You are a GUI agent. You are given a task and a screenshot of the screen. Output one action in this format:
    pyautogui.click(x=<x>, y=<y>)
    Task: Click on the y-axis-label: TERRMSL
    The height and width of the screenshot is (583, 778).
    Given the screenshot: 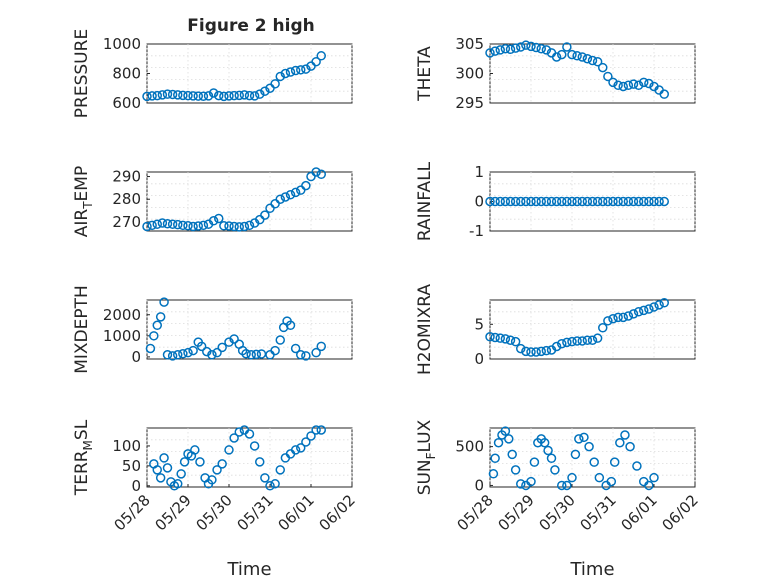 What is the action you would take?
    pyautogui.click(x=83, y=457)
    